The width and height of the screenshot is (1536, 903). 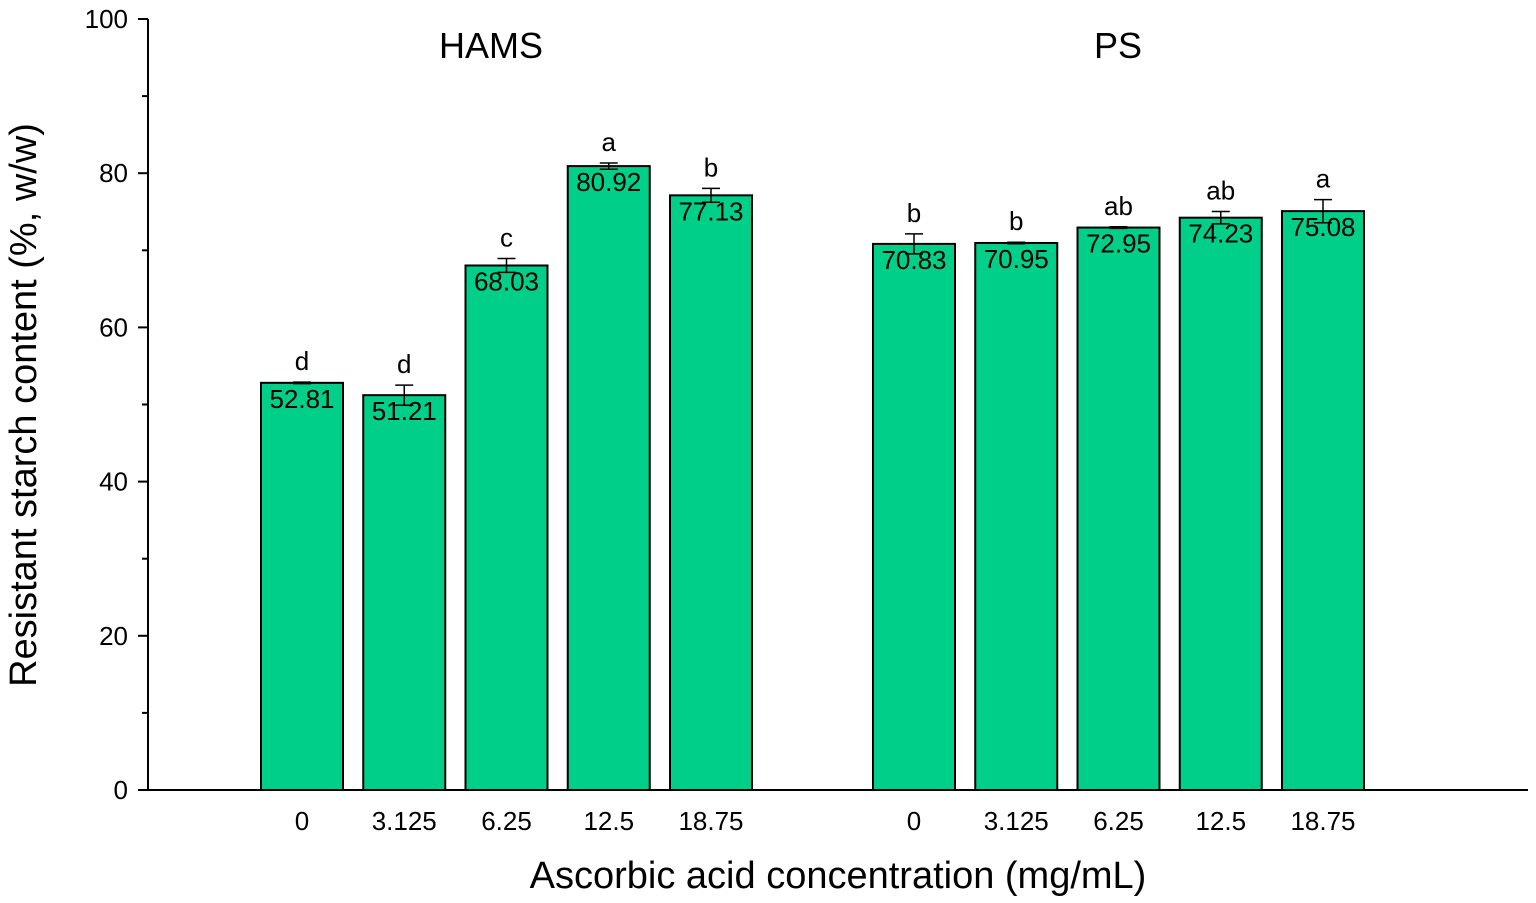 What do you see at coordinates (106, 19) in the screenshot?
I see `y-tick-label: 100` at bounding box center [106, 19].